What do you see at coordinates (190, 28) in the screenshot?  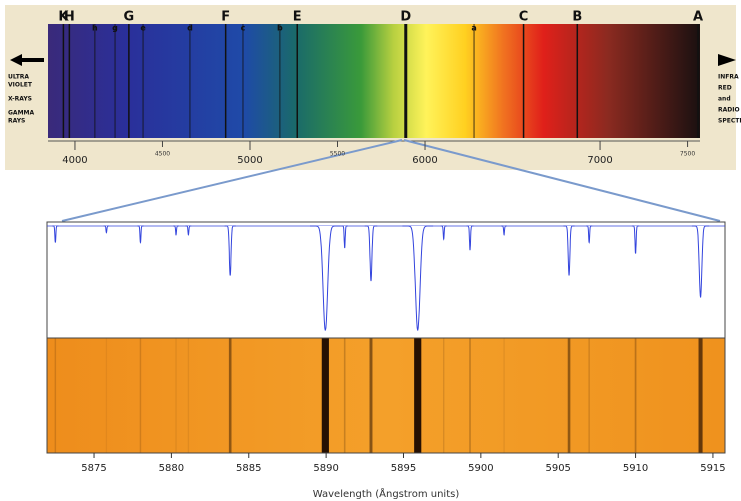 I see `line-label: d` at bounding box center [190, 28].